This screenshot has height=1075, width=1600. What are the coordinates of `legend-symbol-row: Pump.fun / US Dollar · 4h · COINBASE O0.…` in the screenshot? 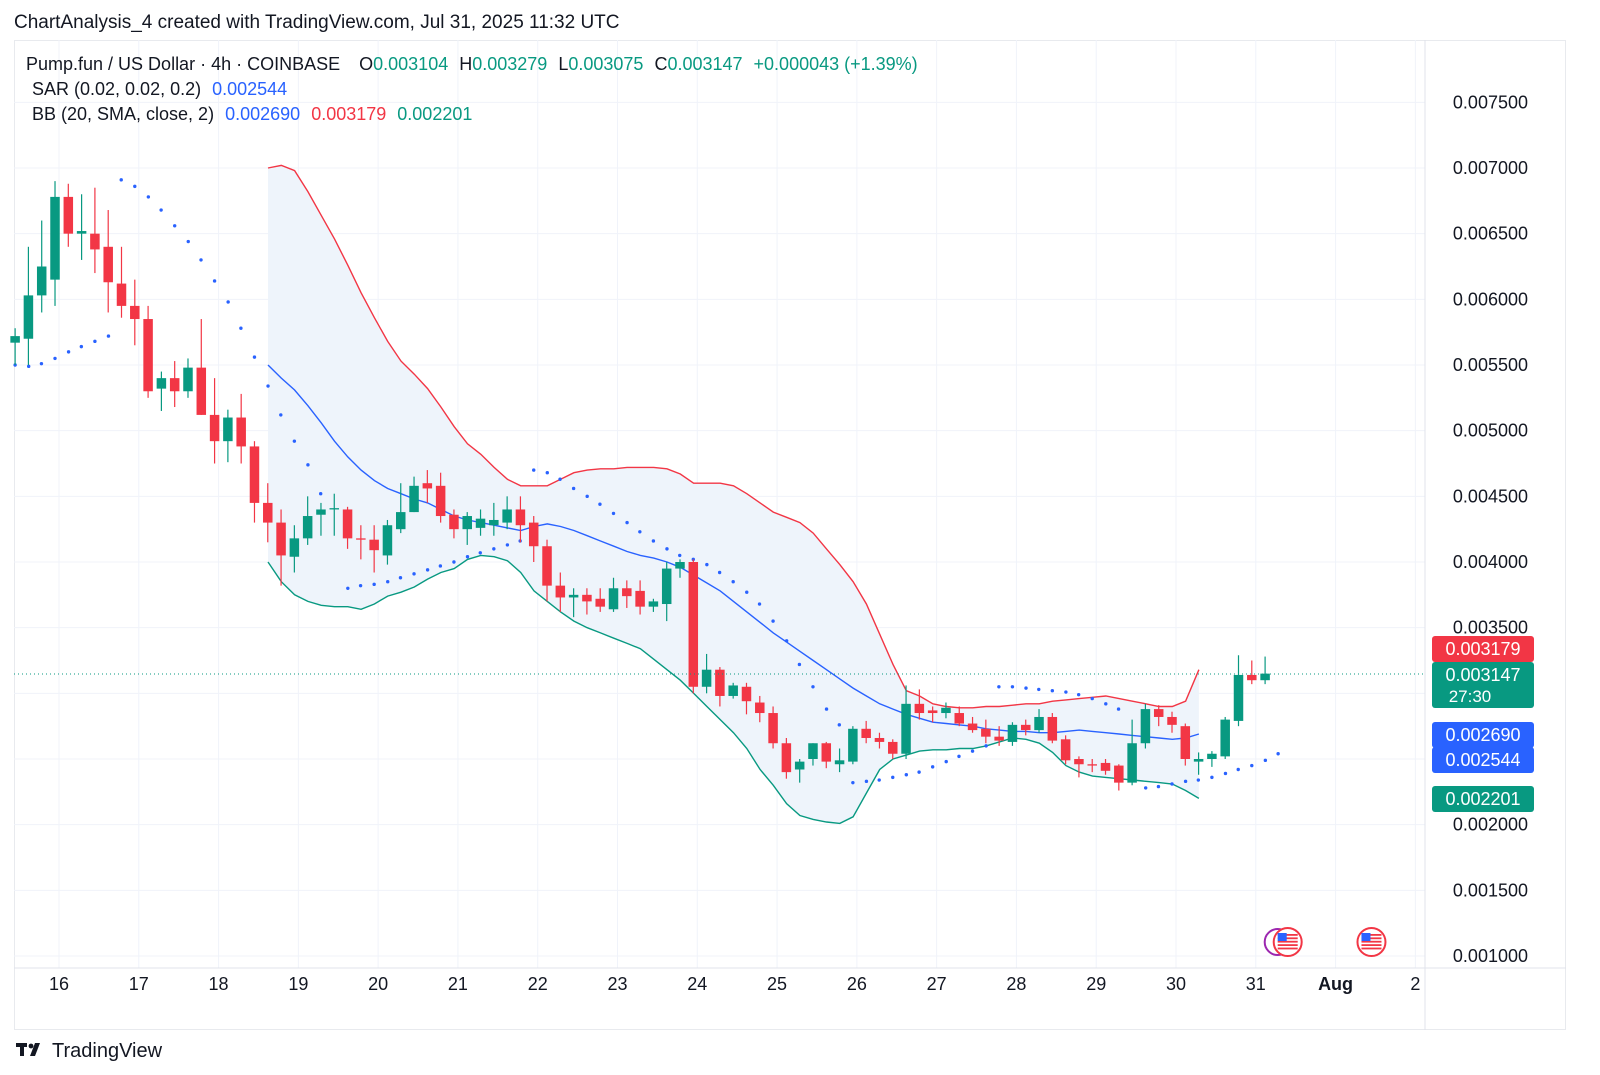 It's located at (472, 64).